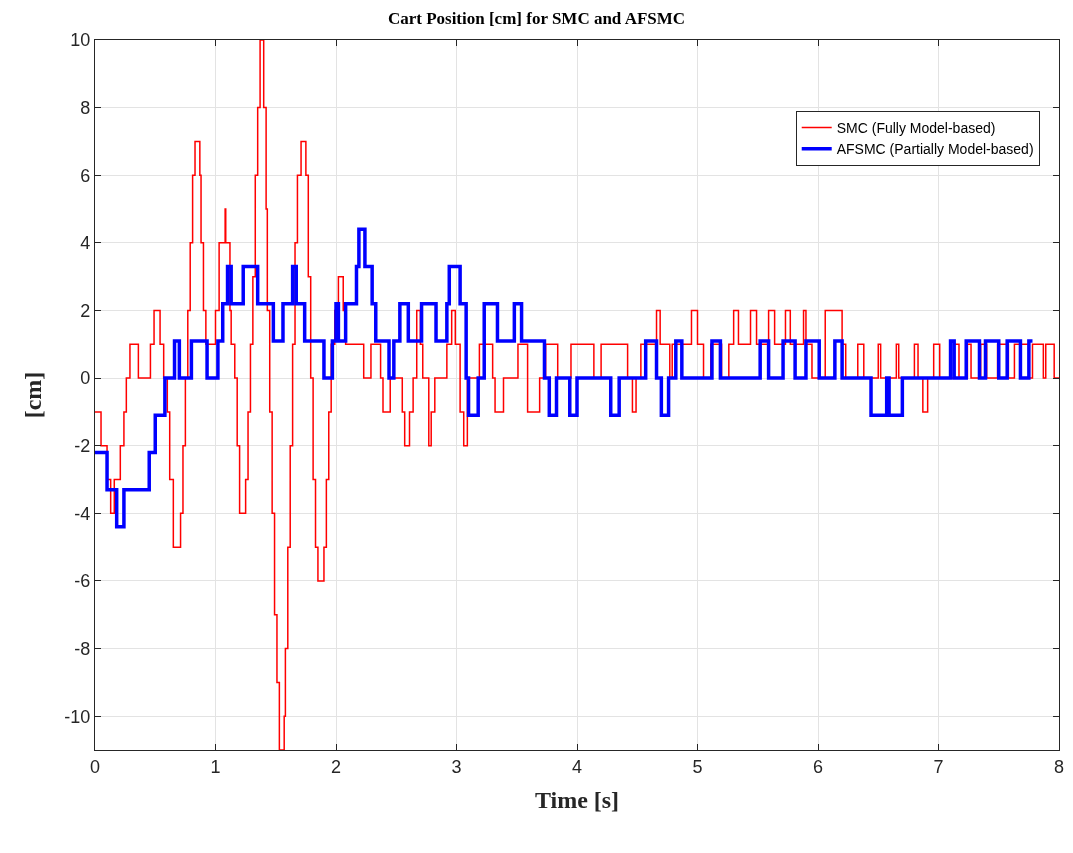  What do you see at coordinates (85, 243) in the screenshot?
I see `y-tick-label: 4` at bounding box center [85, 243].